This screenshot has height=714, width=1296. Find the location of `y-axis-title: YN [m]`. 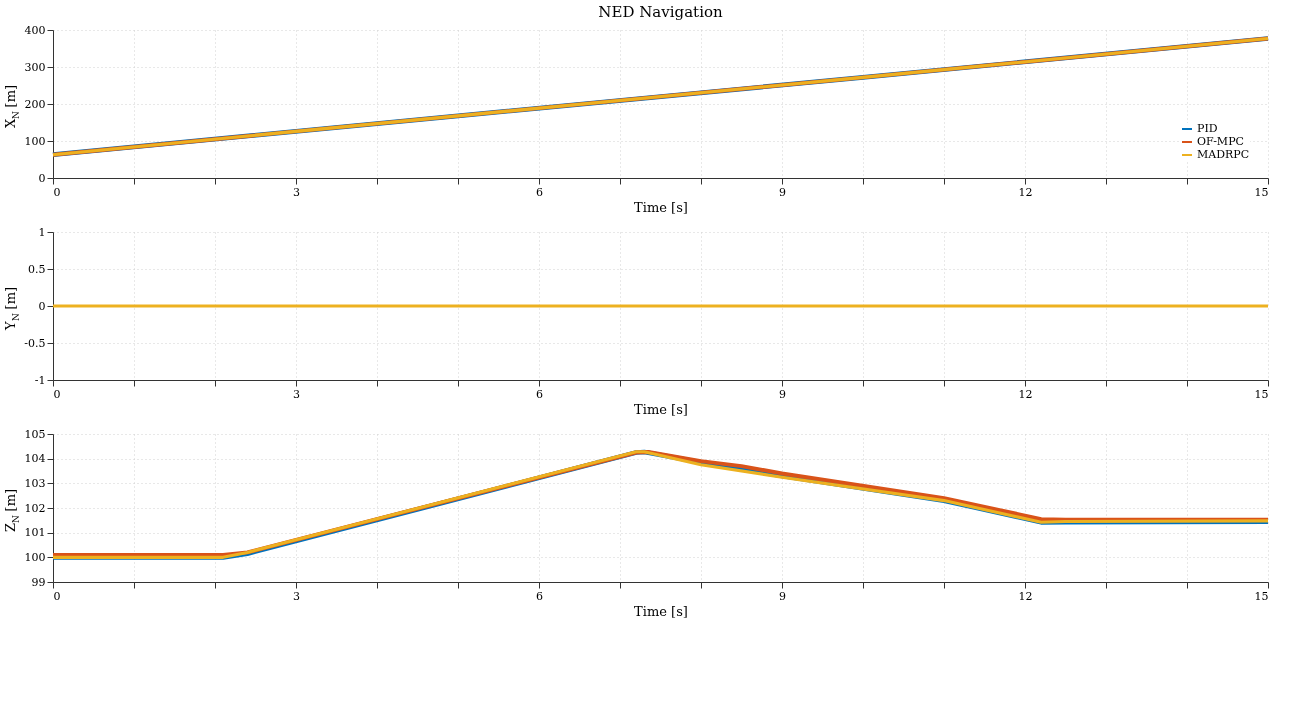

y-axis-title: YN [m] is located at coordinates (12, 308).